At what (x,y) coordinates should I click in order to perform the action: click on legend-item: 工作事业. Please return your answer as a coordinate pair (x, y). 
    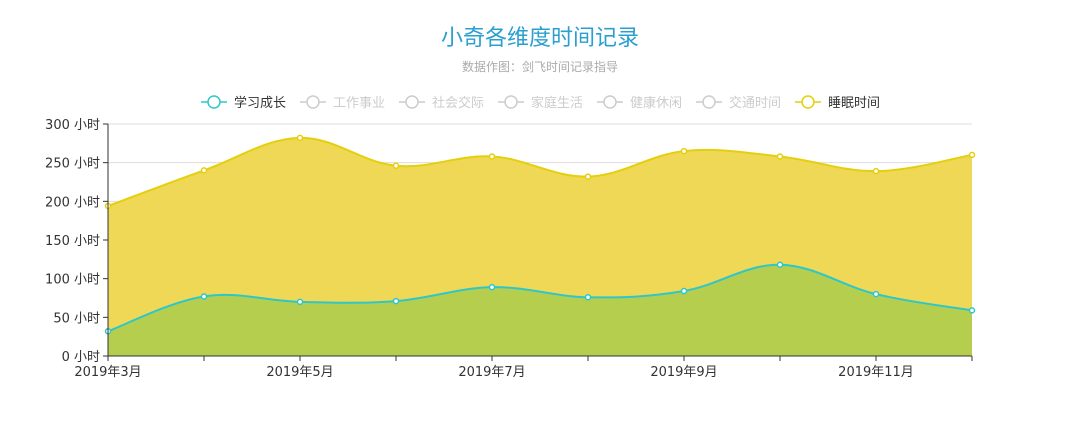
    Looking at the image, I should click on (342, 101).